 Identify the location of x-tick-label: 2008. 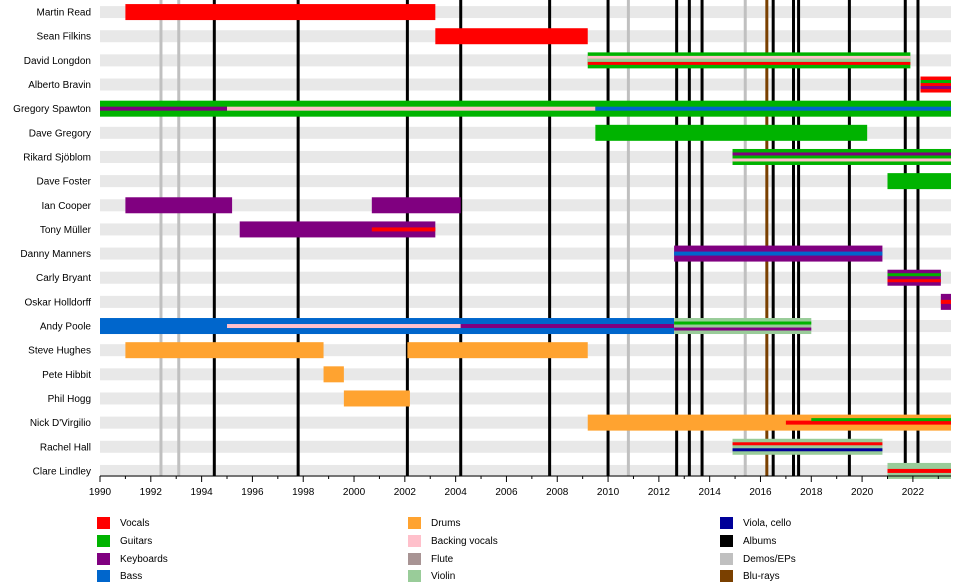
(557, 492).